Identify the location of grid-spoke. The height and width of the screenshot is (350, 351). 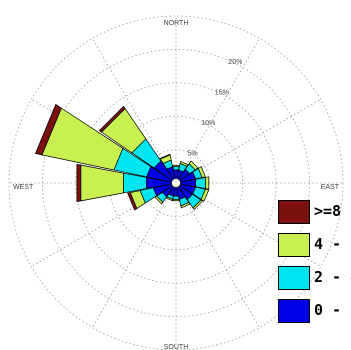
(217, 111).